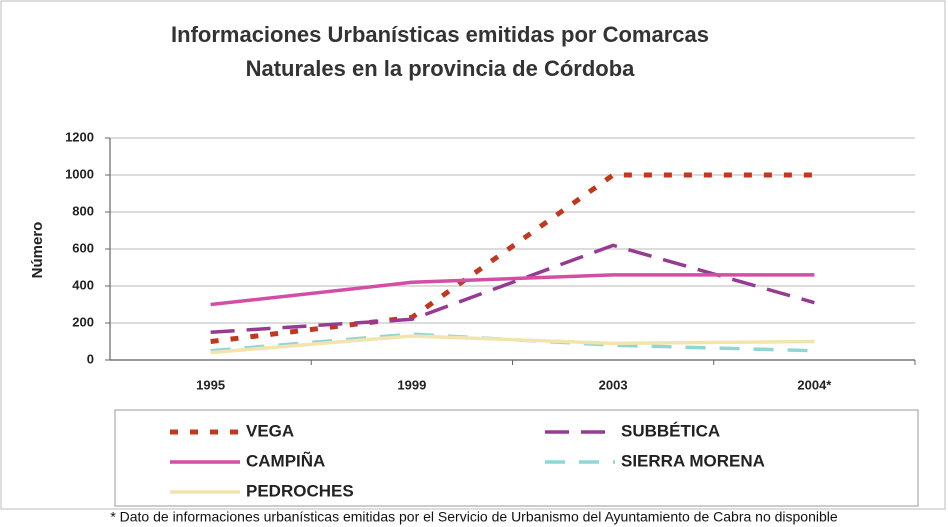  Describe the element at coordinates (300, 490) in the screenshot. I see `legend-label: PEDROCHES` at that location.